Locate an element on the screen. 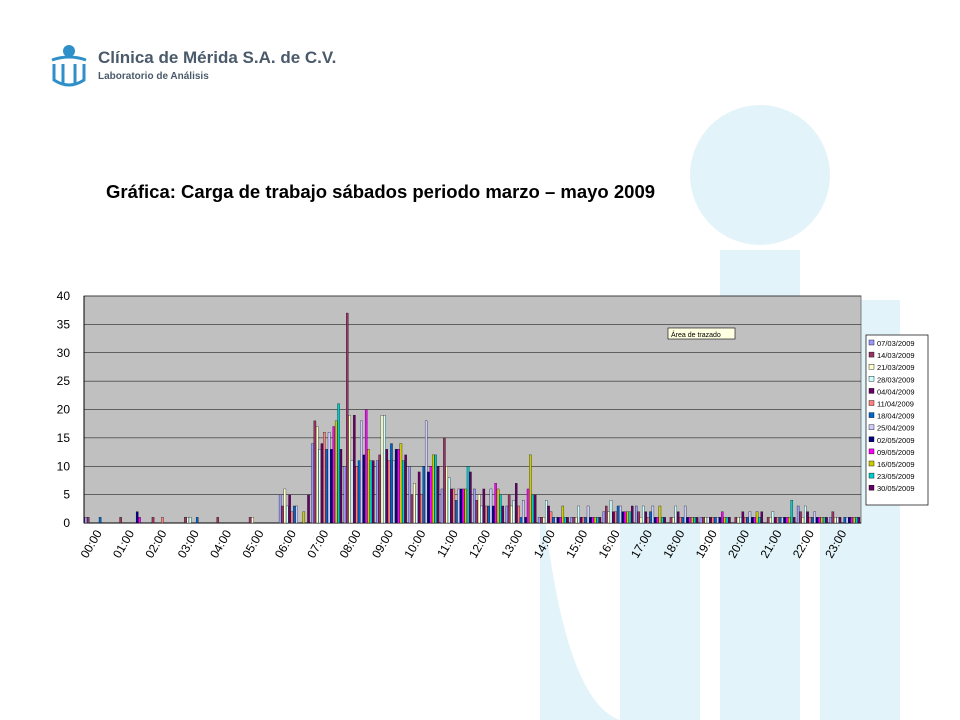 This screenshot has width=960, height=720. x-tick-label: 22:00 is located at coordinates (803, 543).